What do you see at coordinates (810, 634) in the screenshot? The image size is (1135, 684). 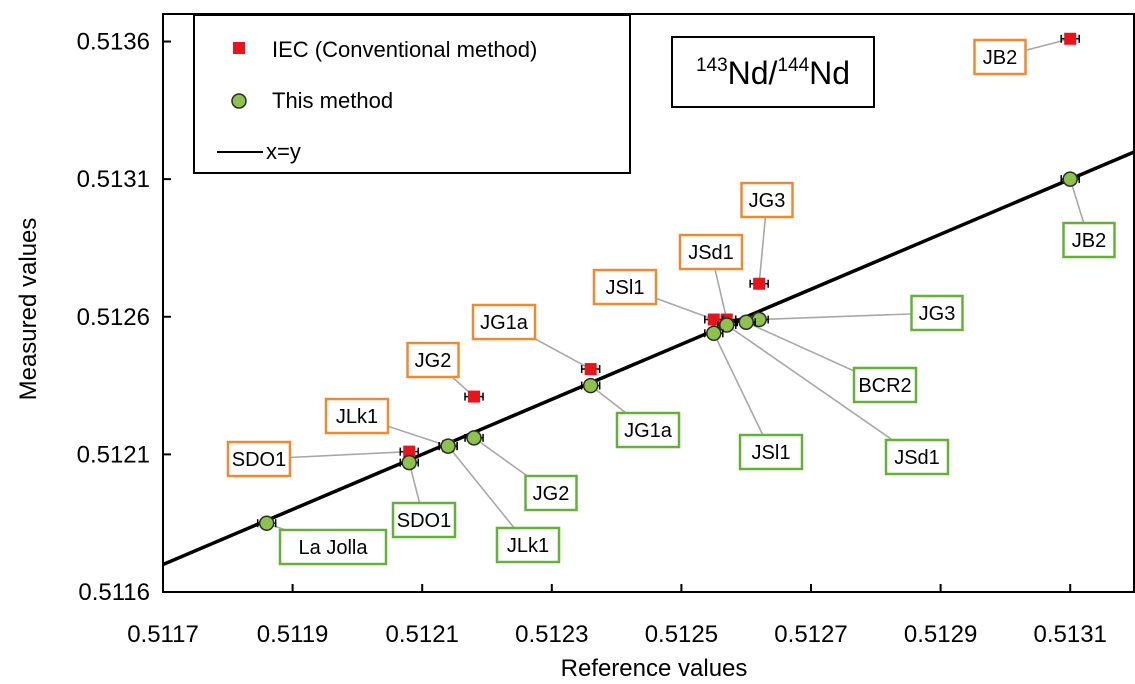 I see `x-tick-label: 0.5127` at bounding box center [810, 634].